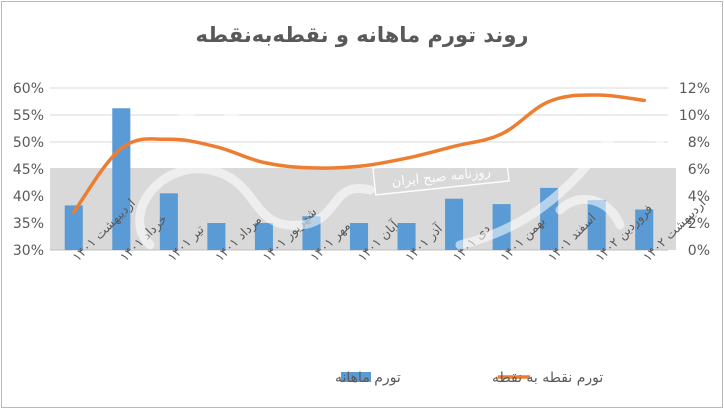 Image resolution: width=724 pixels, height=409 pixels. I want to click on y-right-tick-label: 4%, so click(699, 197).